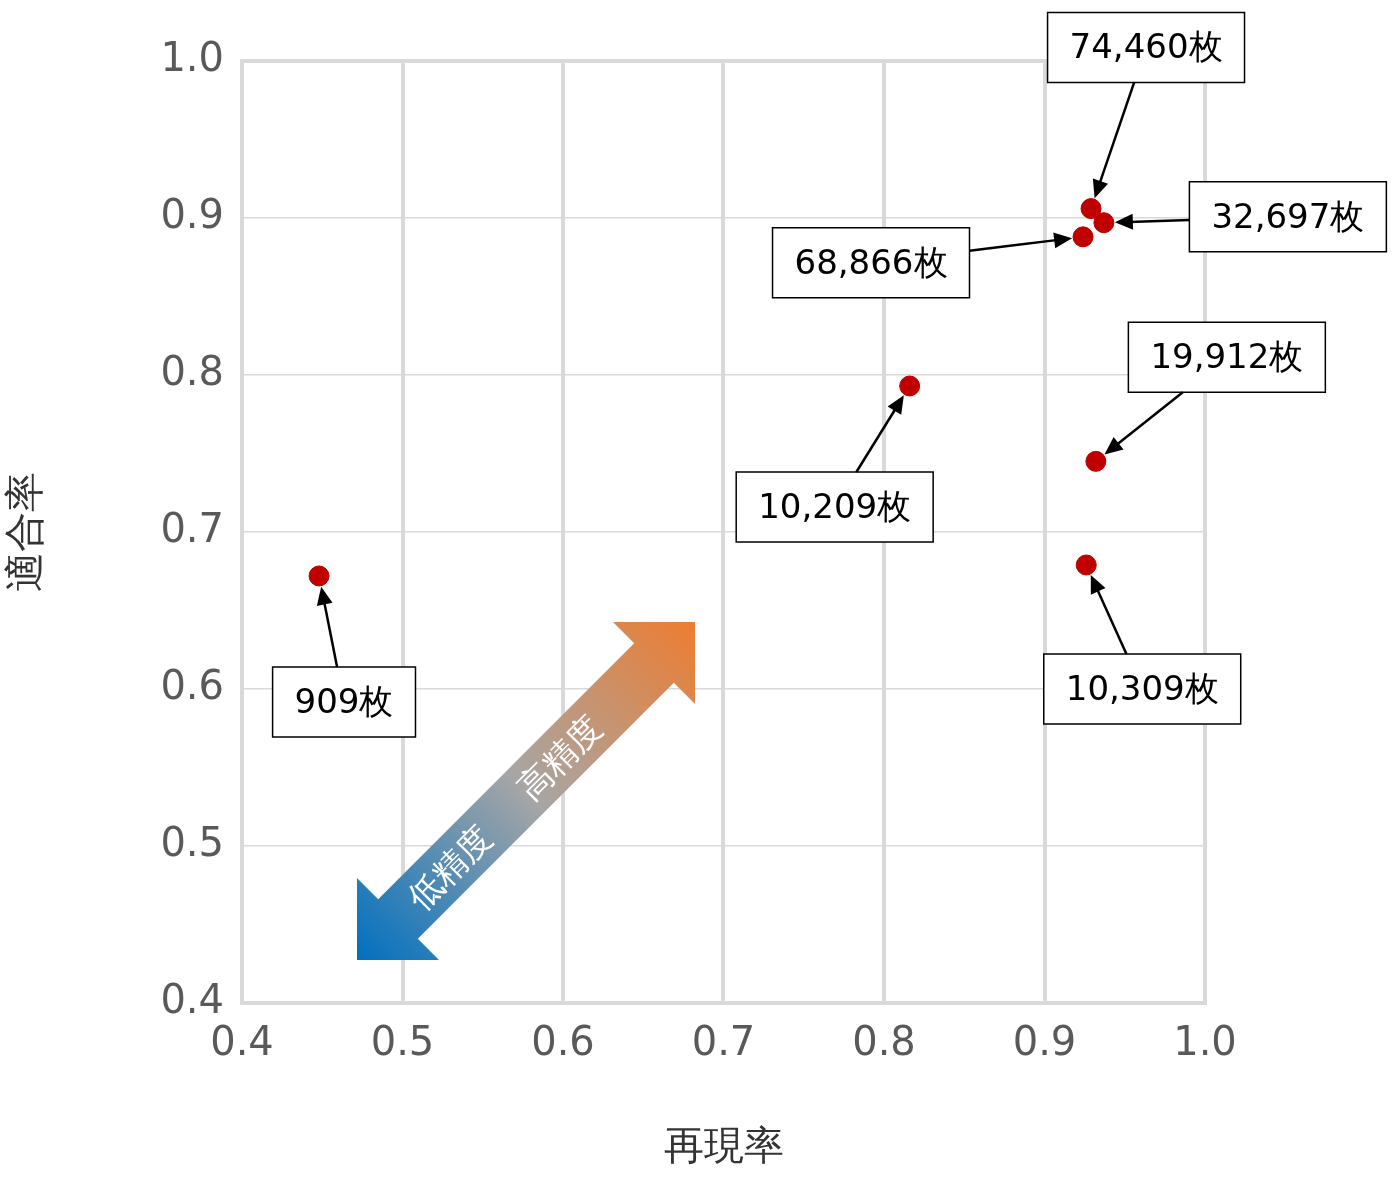 This screenshot has width=1394, height=1177. I want to click on y-axis-title: 適合率, so click(24, 532).